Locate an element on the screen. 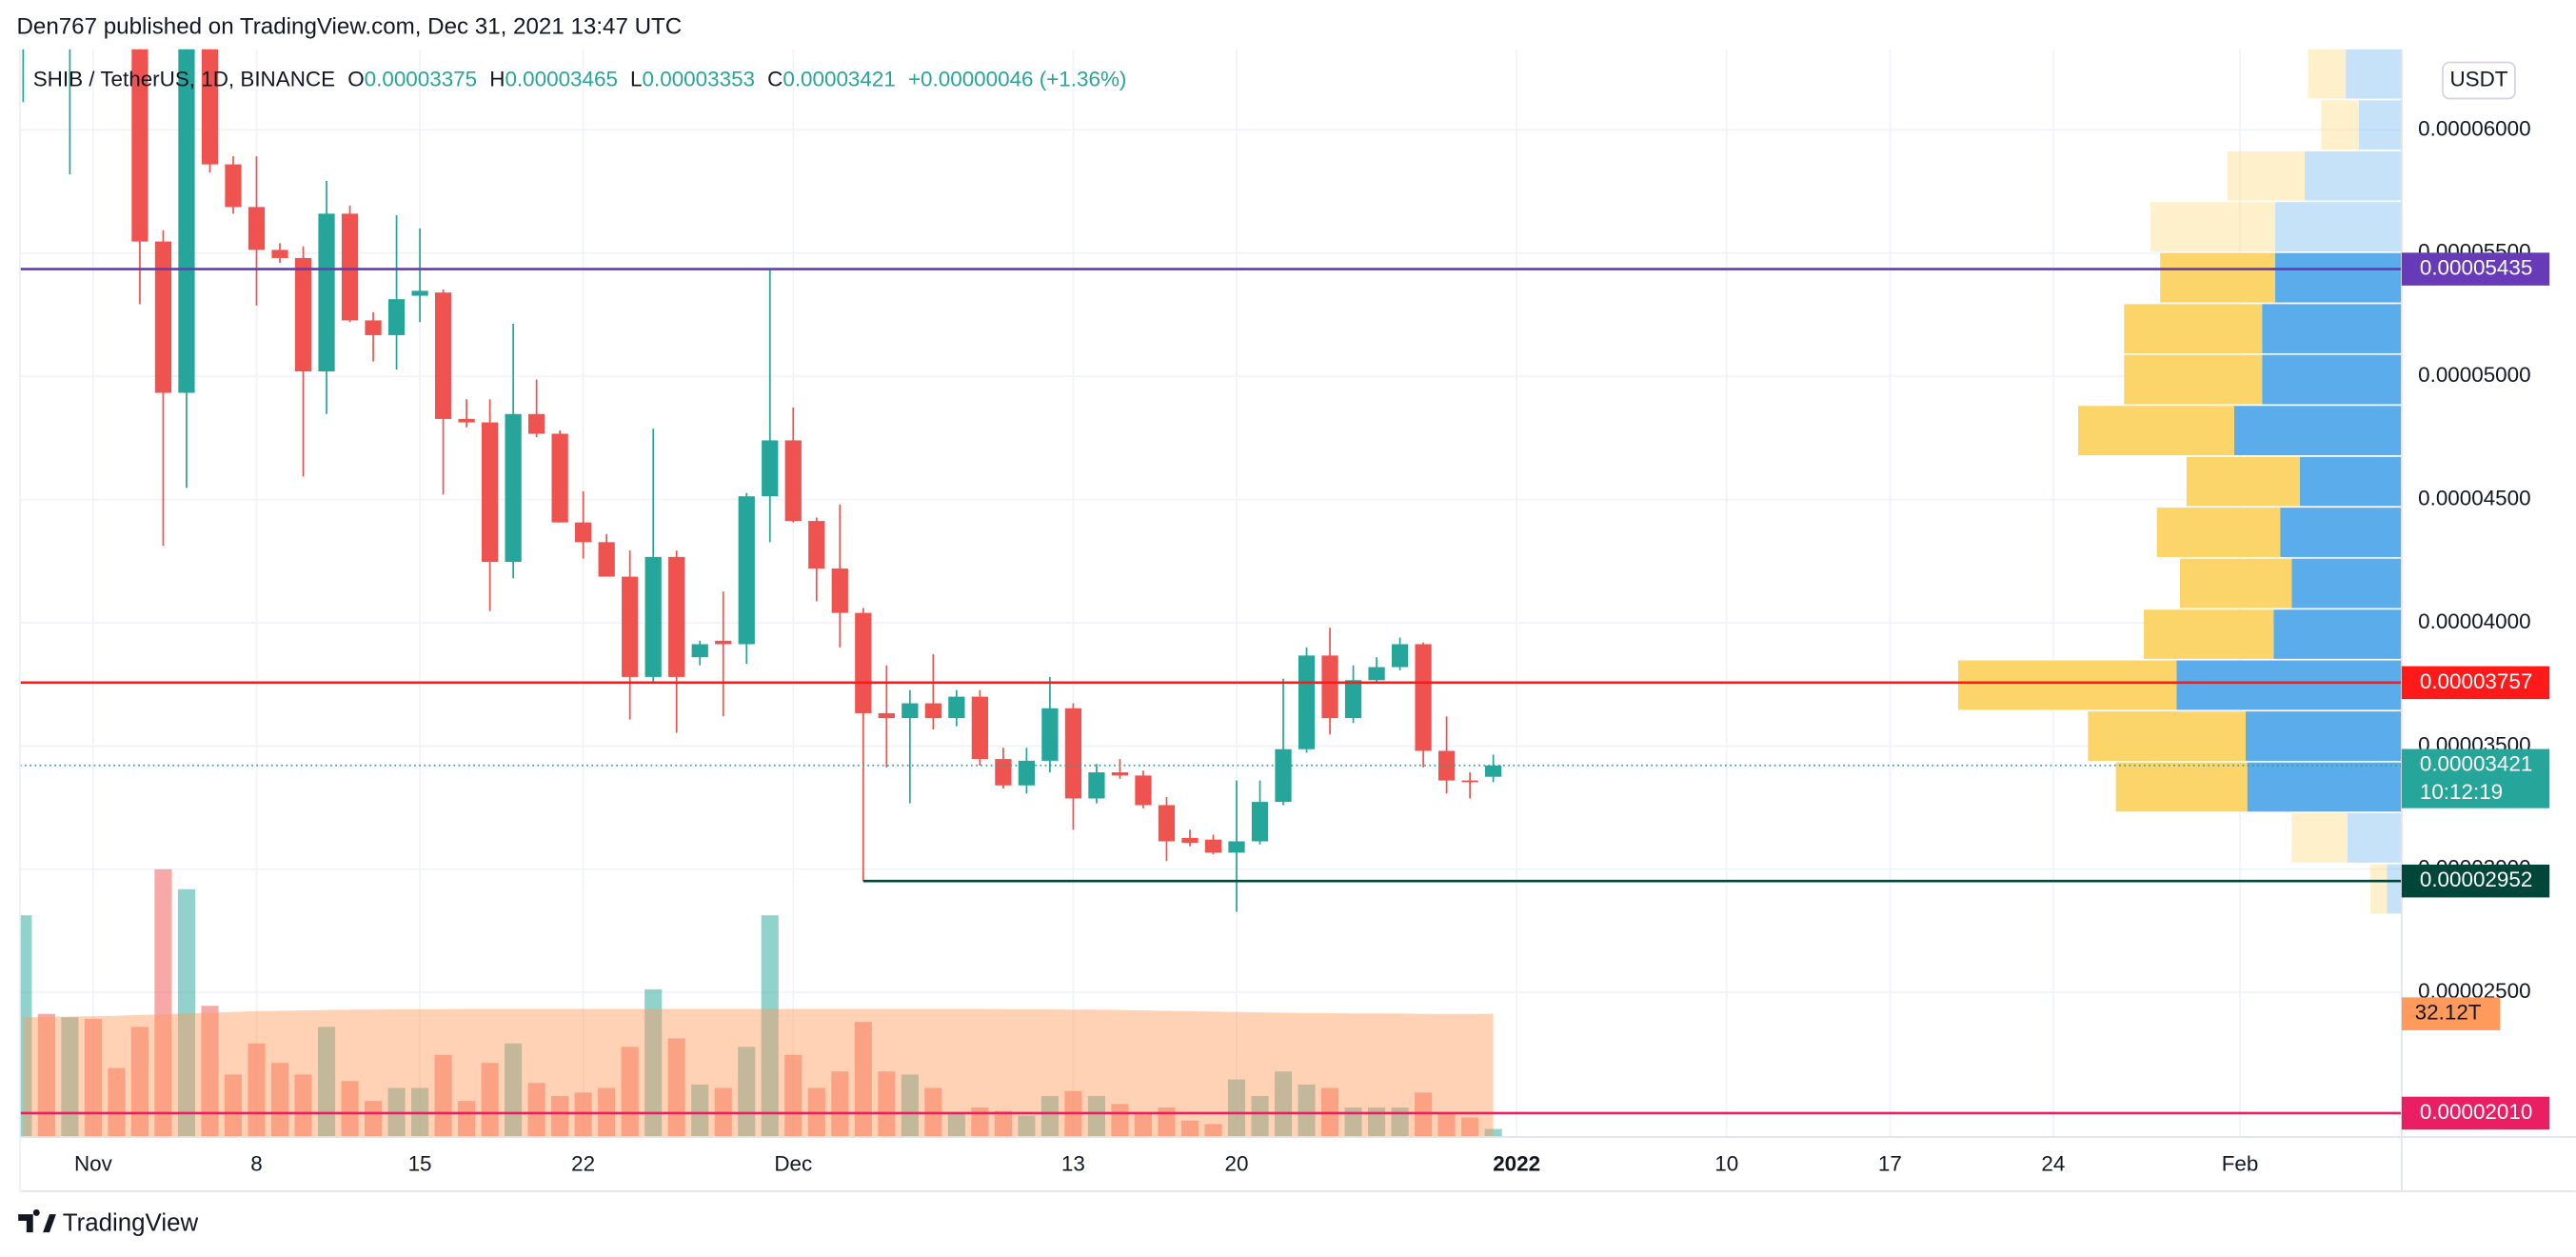  x-tick-label: 24 is located at coordinates (2053, 1163).